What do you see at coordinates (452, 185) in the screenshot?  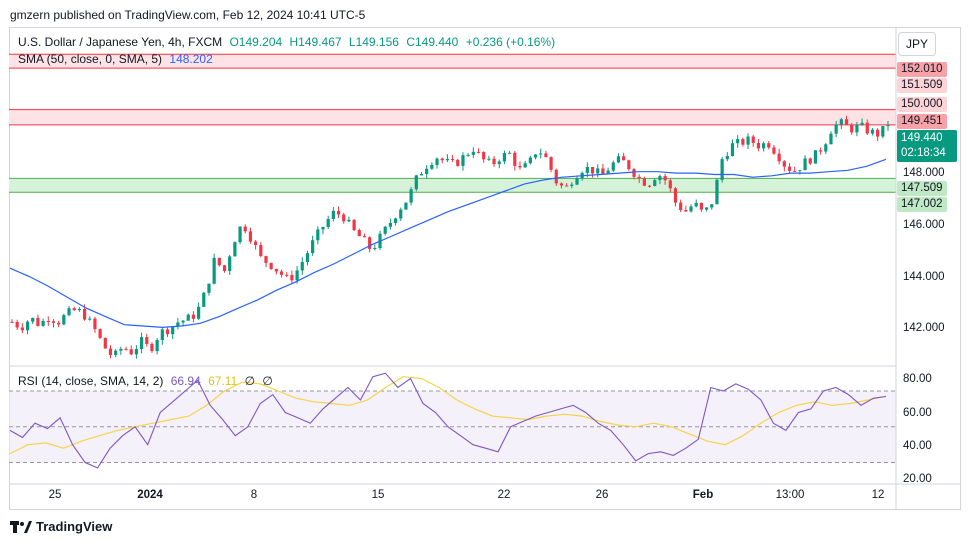 I see `support-zone` at bounding box center [452, 185].